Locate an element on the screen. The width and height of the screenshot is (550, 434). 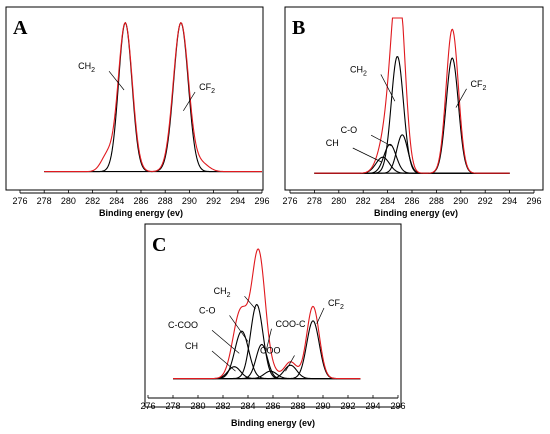
peak-annotation: COO is located at coordinates (270, 350).